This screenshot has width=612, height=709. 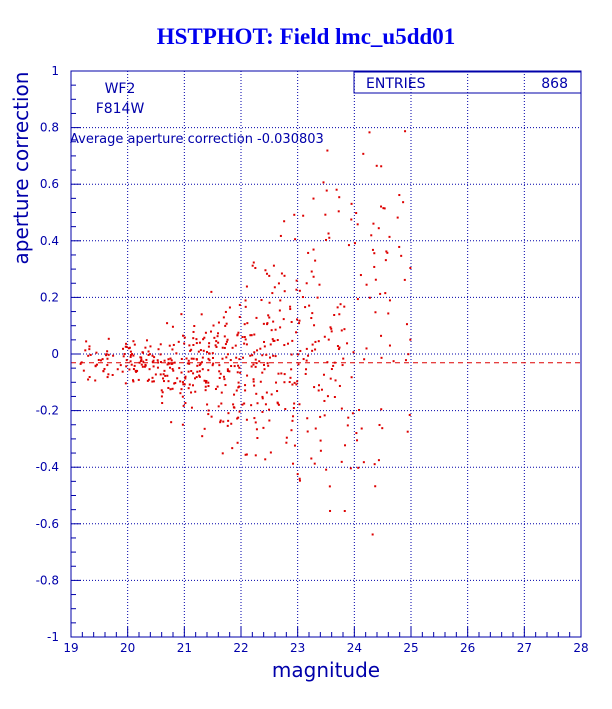 I want to click on y-tick-label: 0.6, so click(x=49, y=184).